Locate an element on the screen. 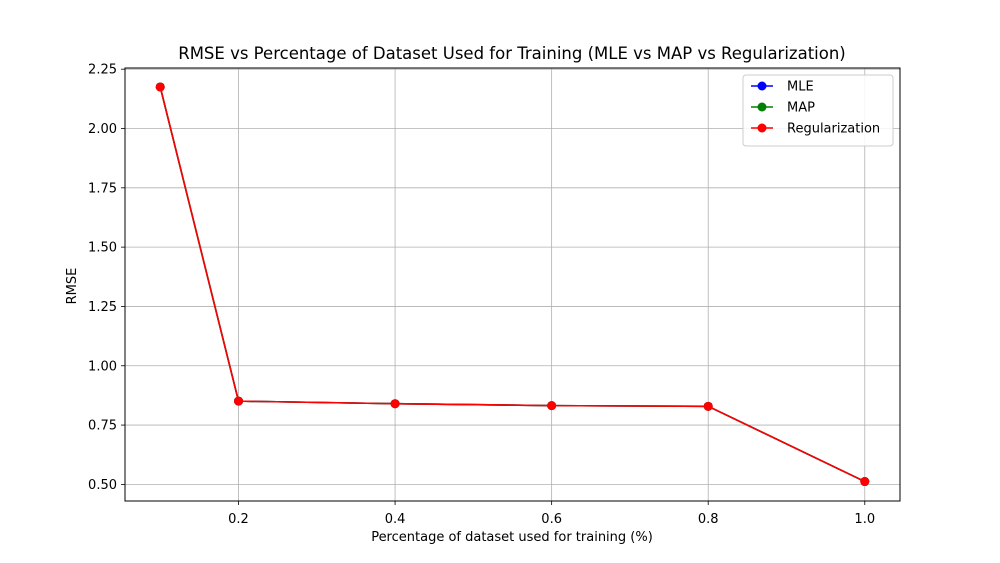  legend: MLE MAP Regularization is located at coordinates (818, 110).